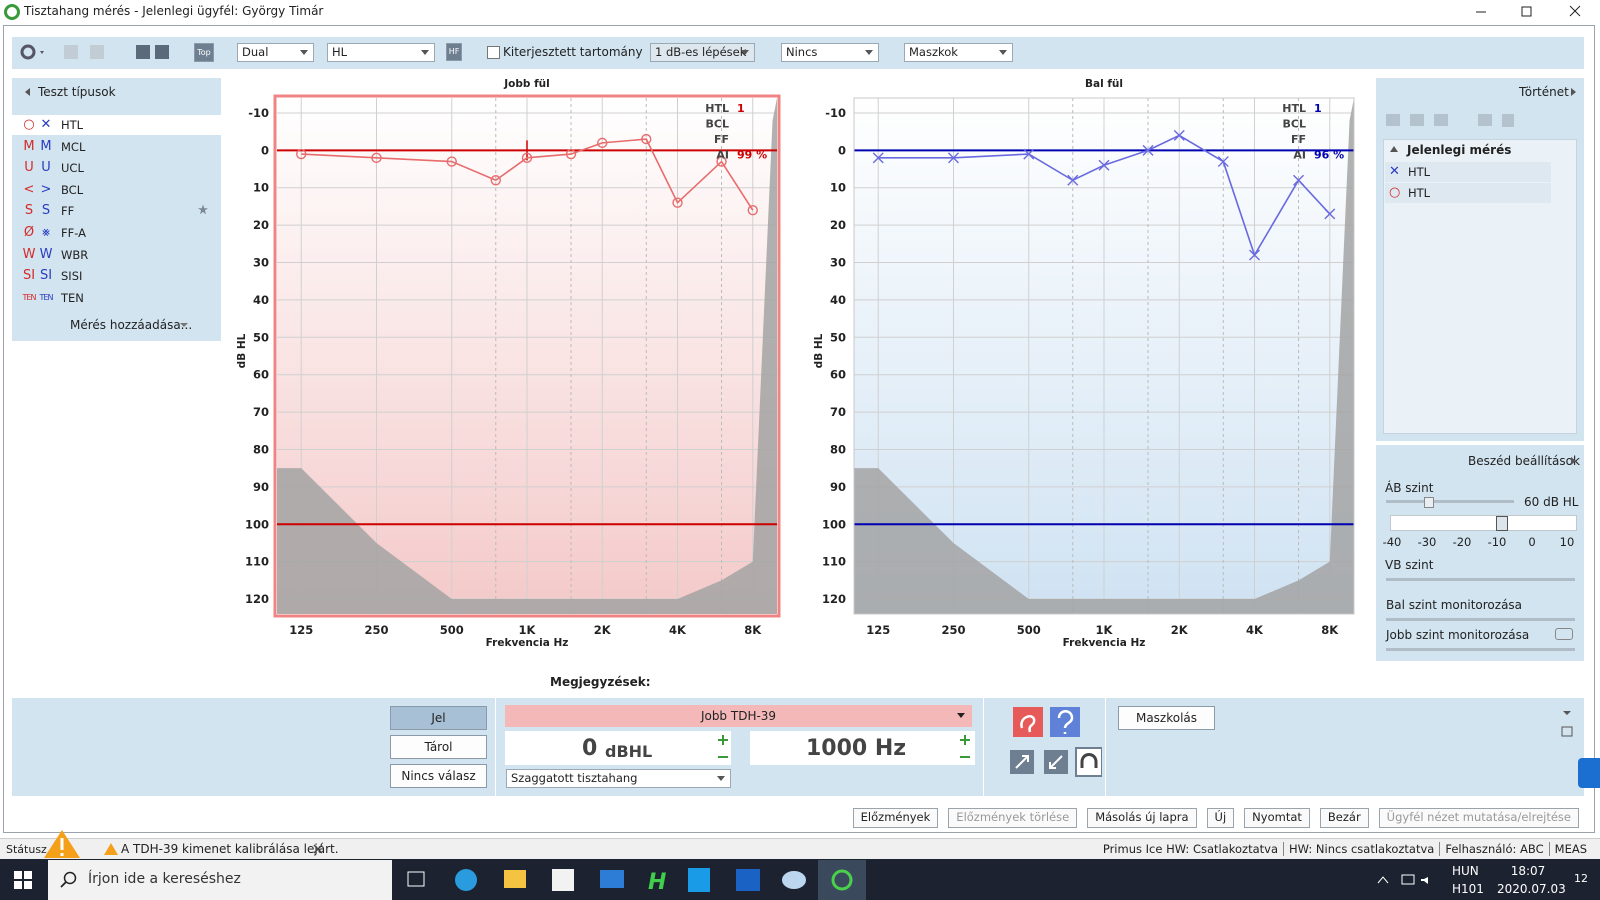  Describe the element at coordinates (29, 254) in the screenshot. I see `right-symbol: W` at that location.